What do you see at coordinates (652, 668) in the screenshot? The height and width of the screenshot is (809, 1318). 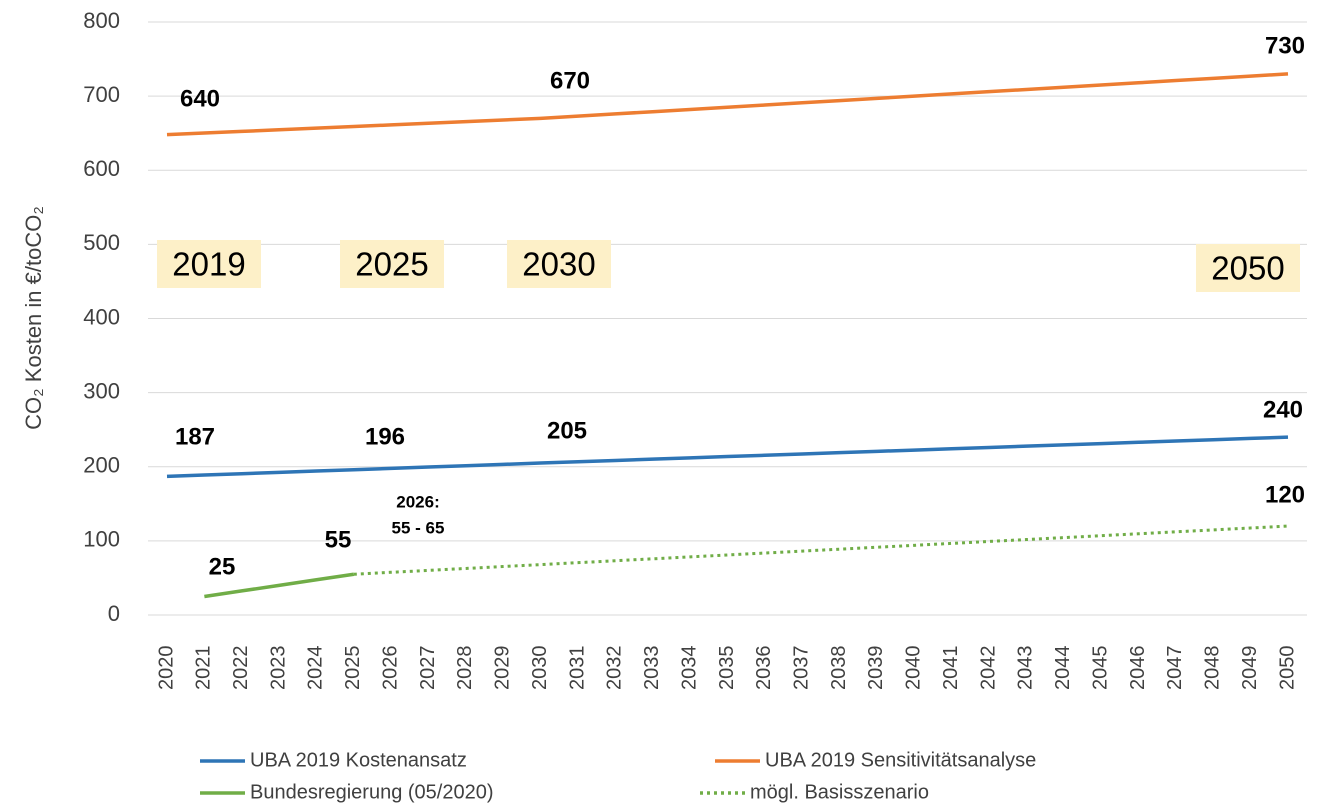 I see `x-tick-label: 2033` at bounding box center [652, 668].